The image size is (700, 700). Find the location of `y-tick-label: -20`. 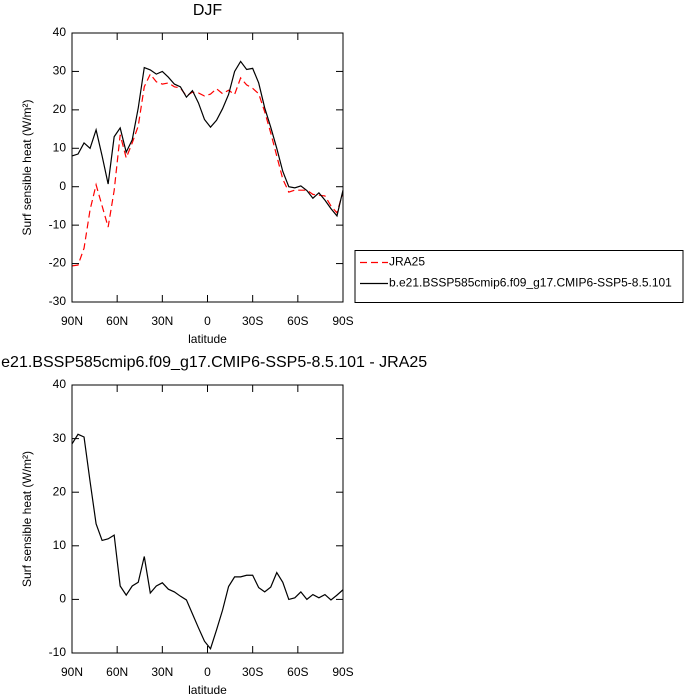

y-tick-label: -20 is located at coordinates (58, 263).